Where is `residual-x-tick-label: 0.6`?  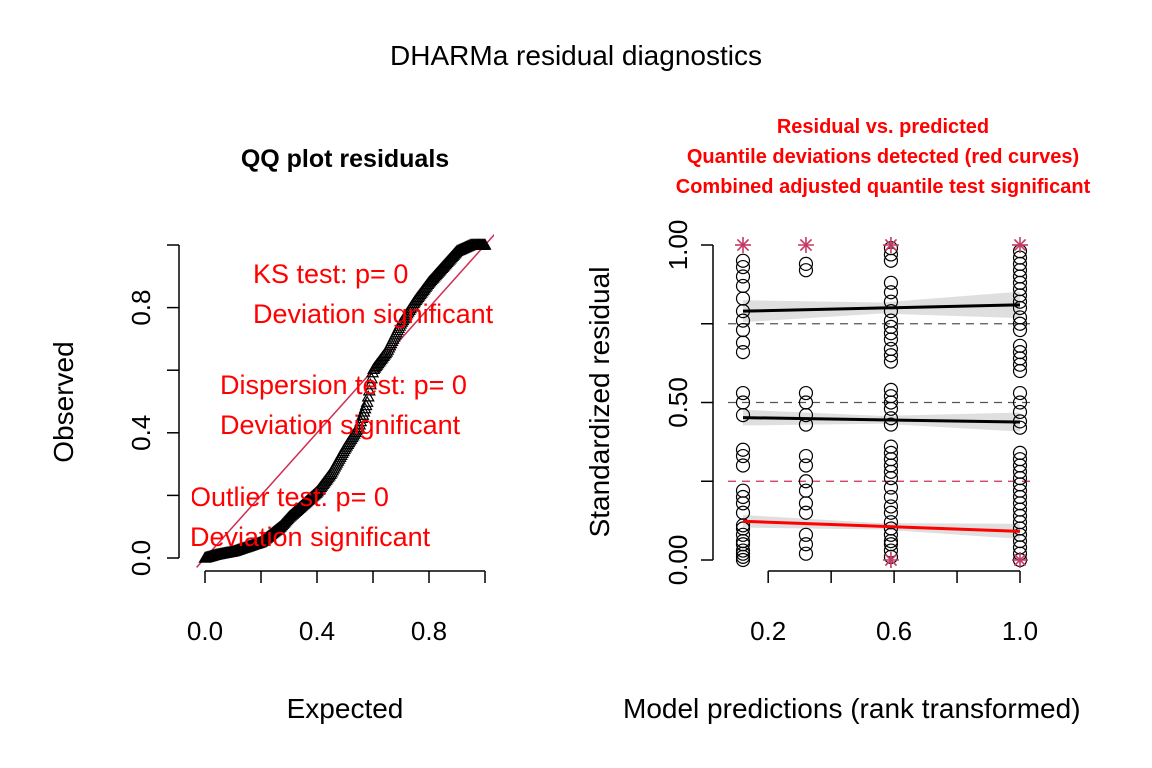
residual-x-tick-label: 0.6 is located at coordinates (894, 631).